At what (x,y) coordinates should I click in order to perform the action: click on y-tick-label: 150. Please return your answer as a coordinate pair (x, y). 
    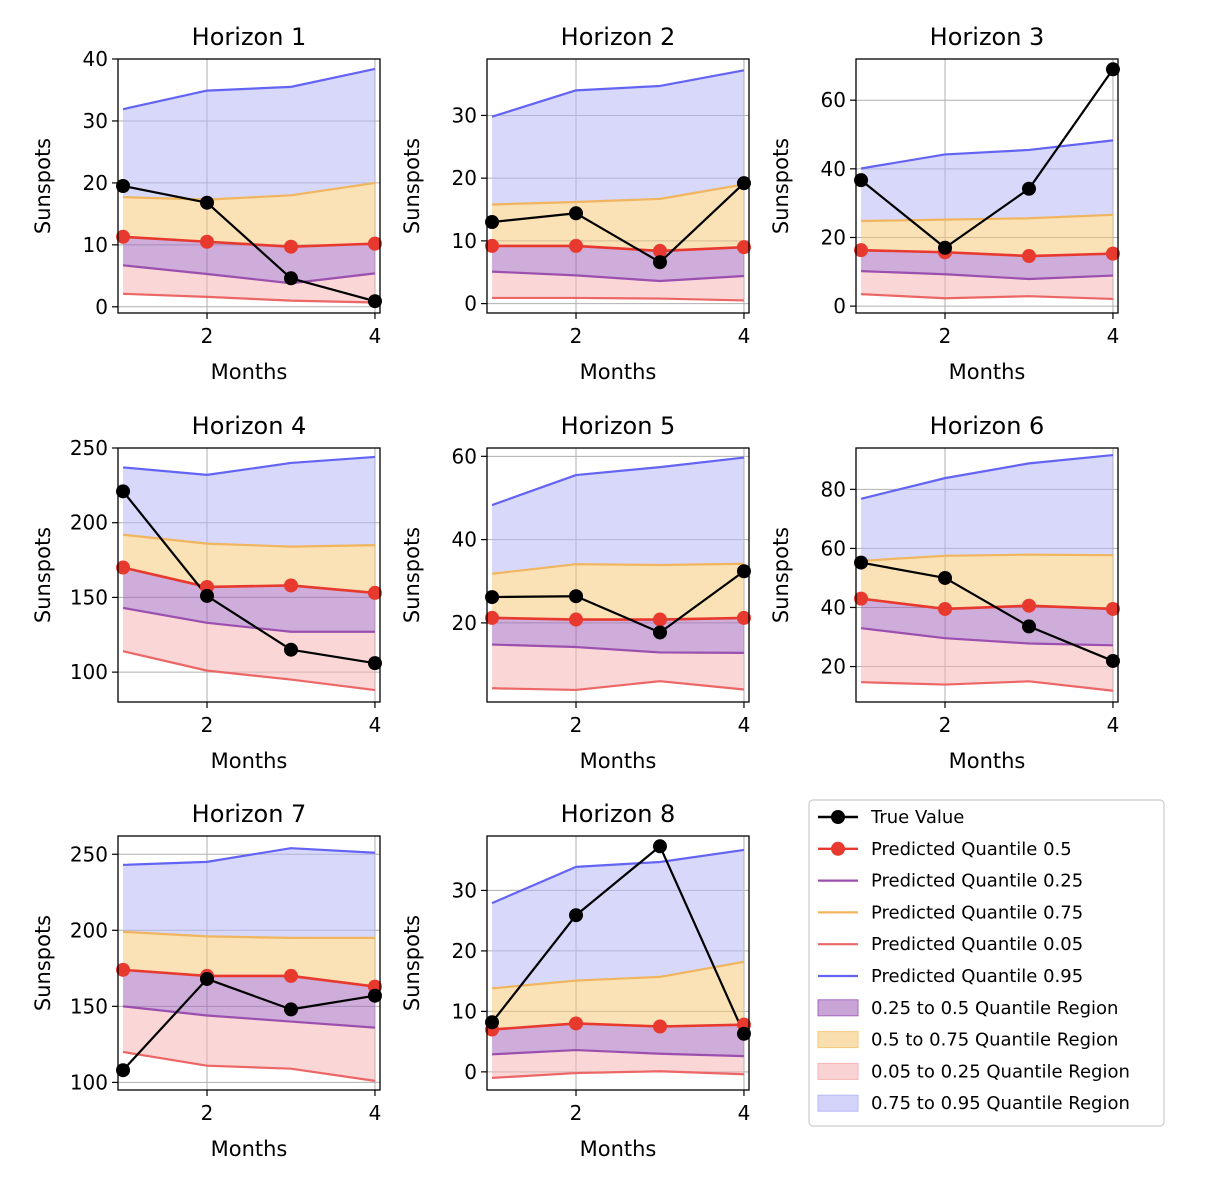
    Looking at the image, I should click on (89, 597).